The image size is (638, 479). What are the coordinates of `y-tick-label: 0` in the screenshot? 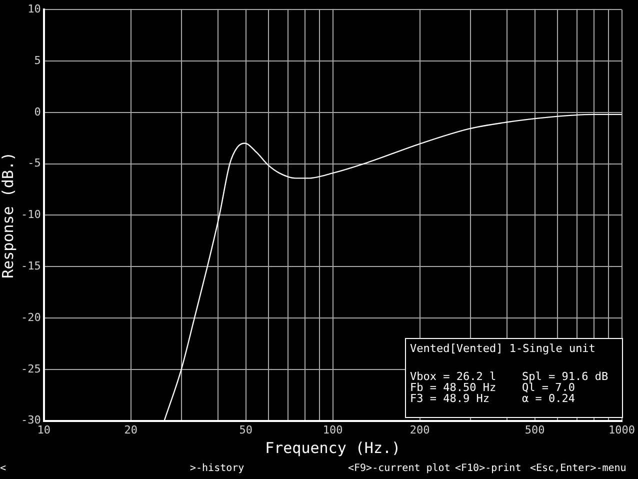 It's located at (37, 111).